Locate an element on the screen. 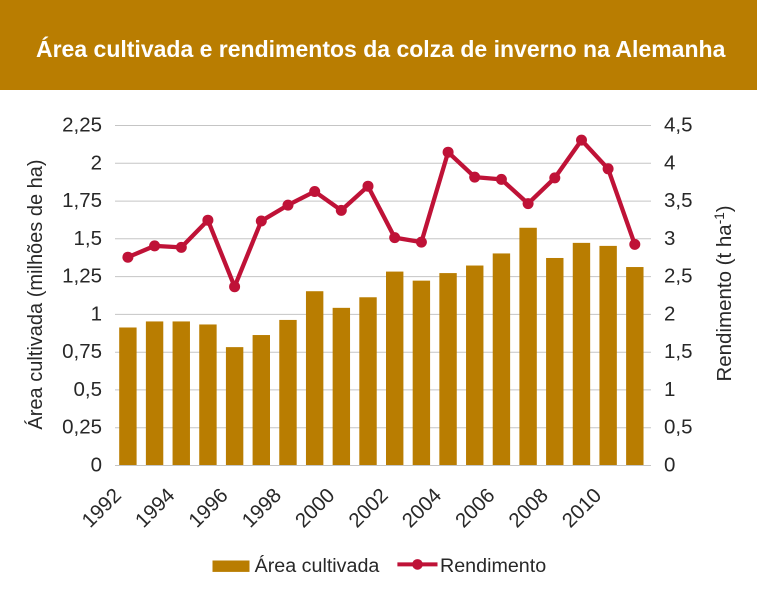 This screenshot has height=600, width=758. svg-text: 0,25 is located at coordinates (82, 427).